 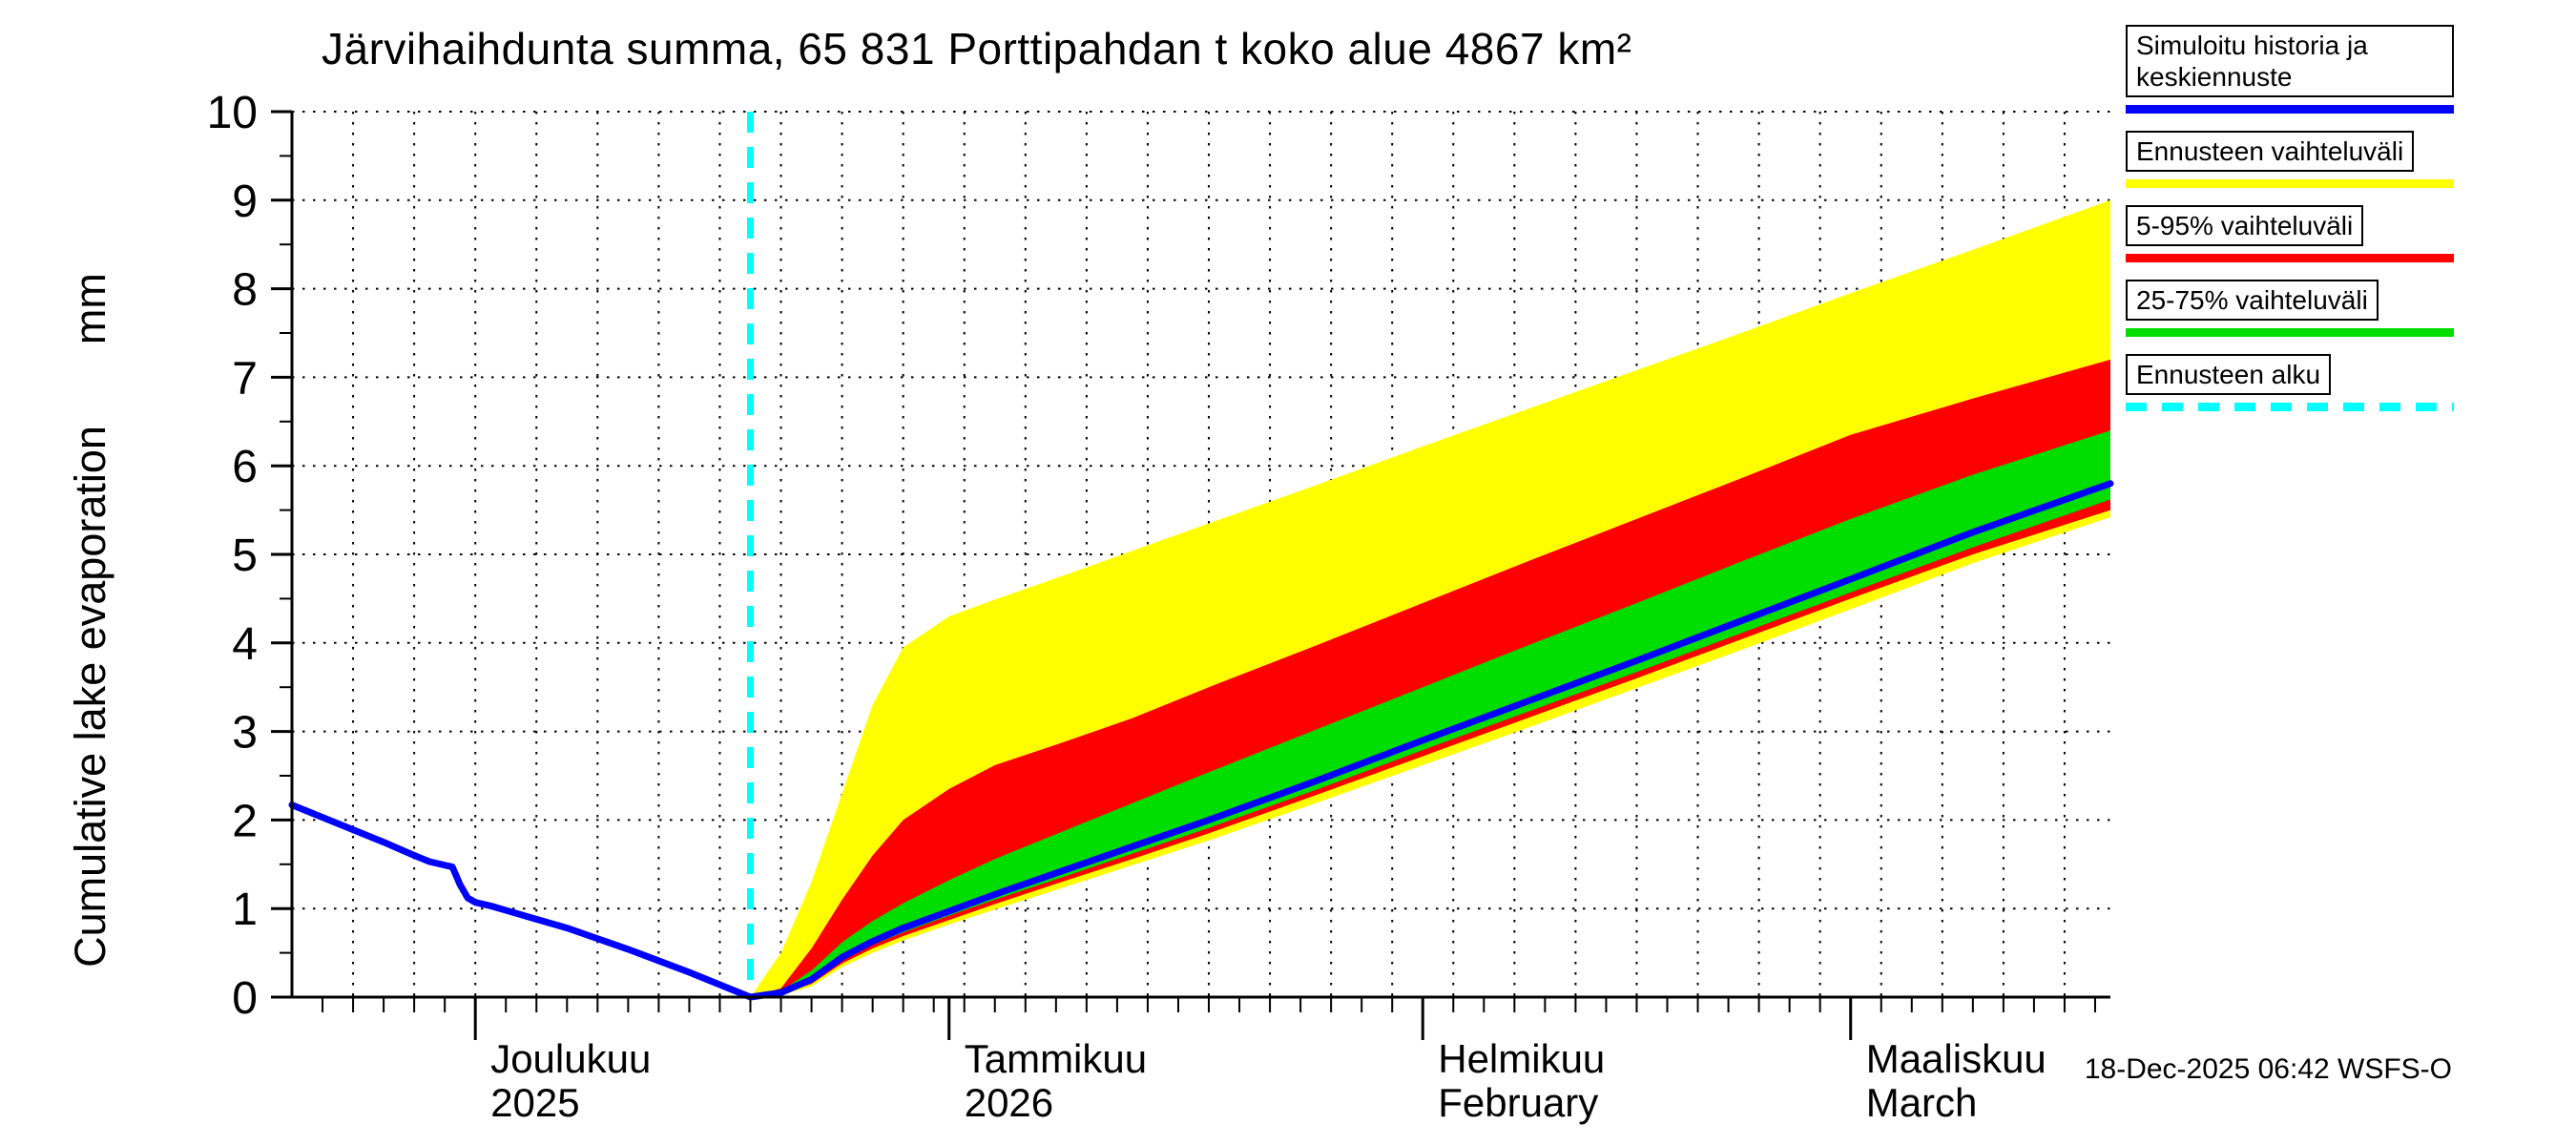 I want to click on legend-item-25-75: 25-75% vaihteluväli, so click(x=2290, y=317).